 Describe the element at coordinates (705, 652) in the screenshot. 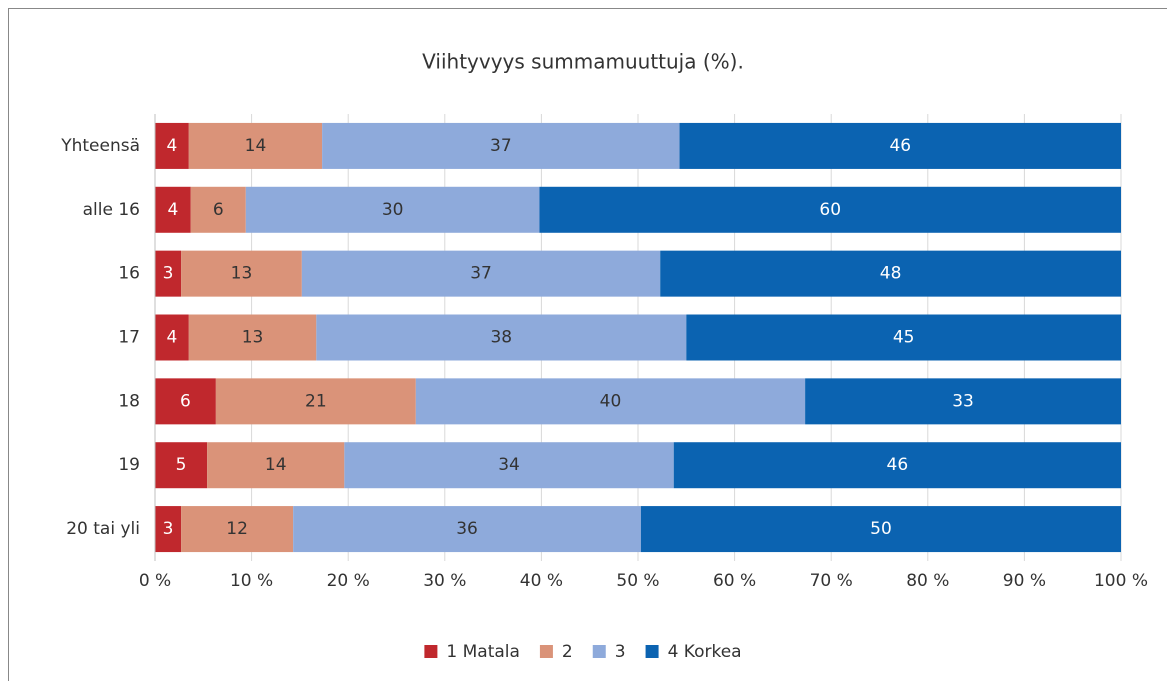

I see `legend-label: 4 Korkea` at that location.